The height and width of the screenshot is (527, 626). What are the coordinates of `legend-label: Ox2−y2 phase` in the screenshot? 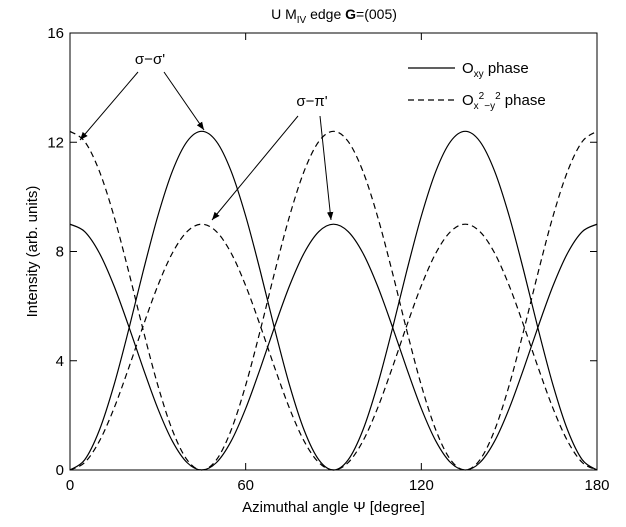 It's located at (504, 101).